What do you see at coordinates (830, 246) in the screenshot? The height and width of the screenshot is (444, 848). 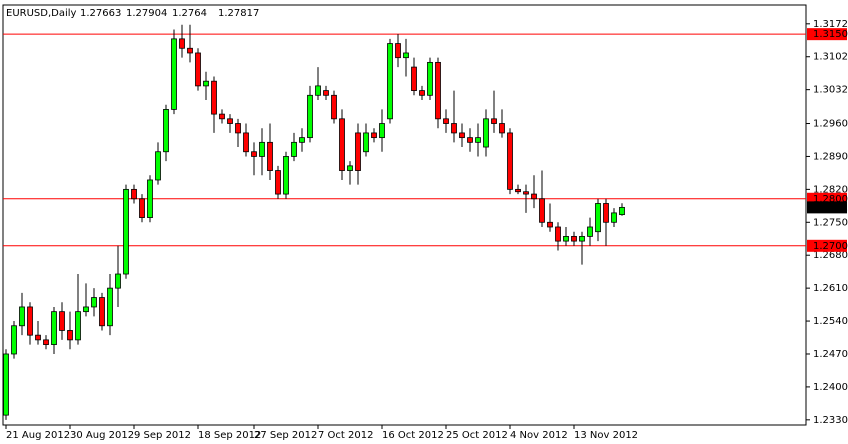 I see `level-label: 1.27000` at bounding box center [830, 246].